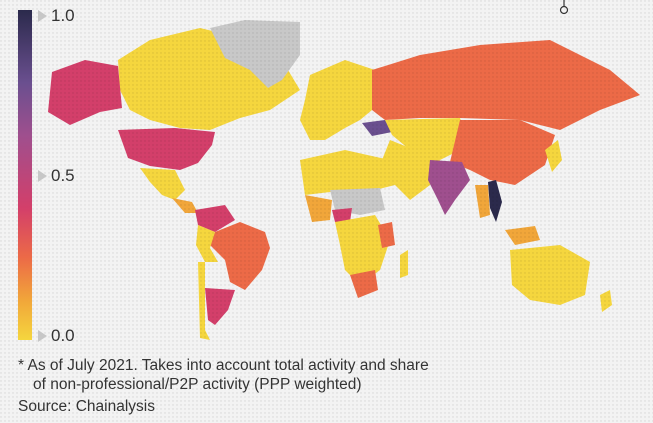  What do you see at coordinates (220, 306) in the screenshot?
I see `region-argentina` at bounding box center [220, 306].